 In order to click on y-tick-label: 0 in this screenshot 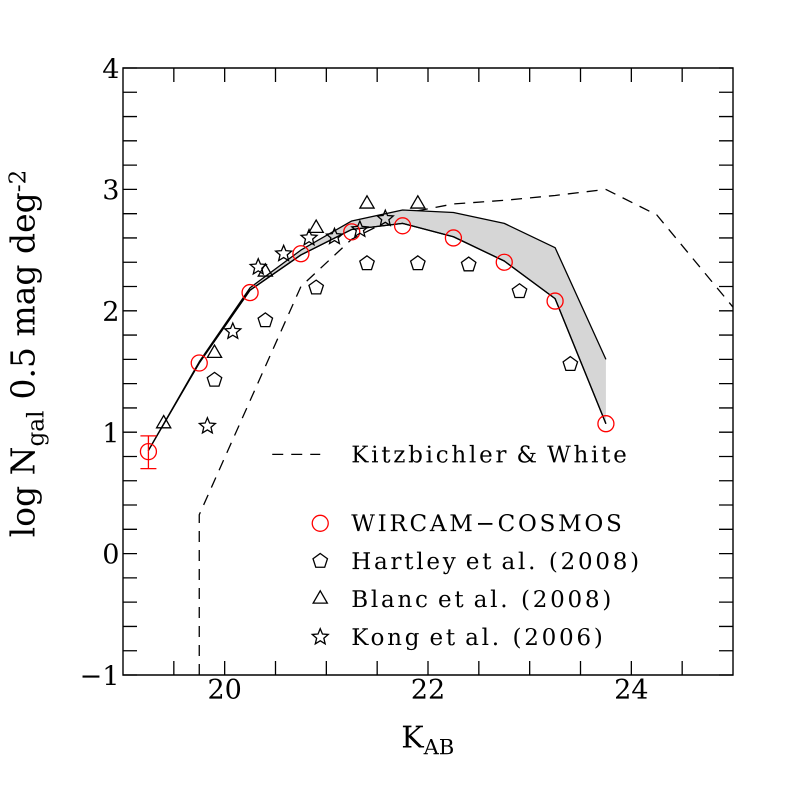, I will do `click(111, 553)`.